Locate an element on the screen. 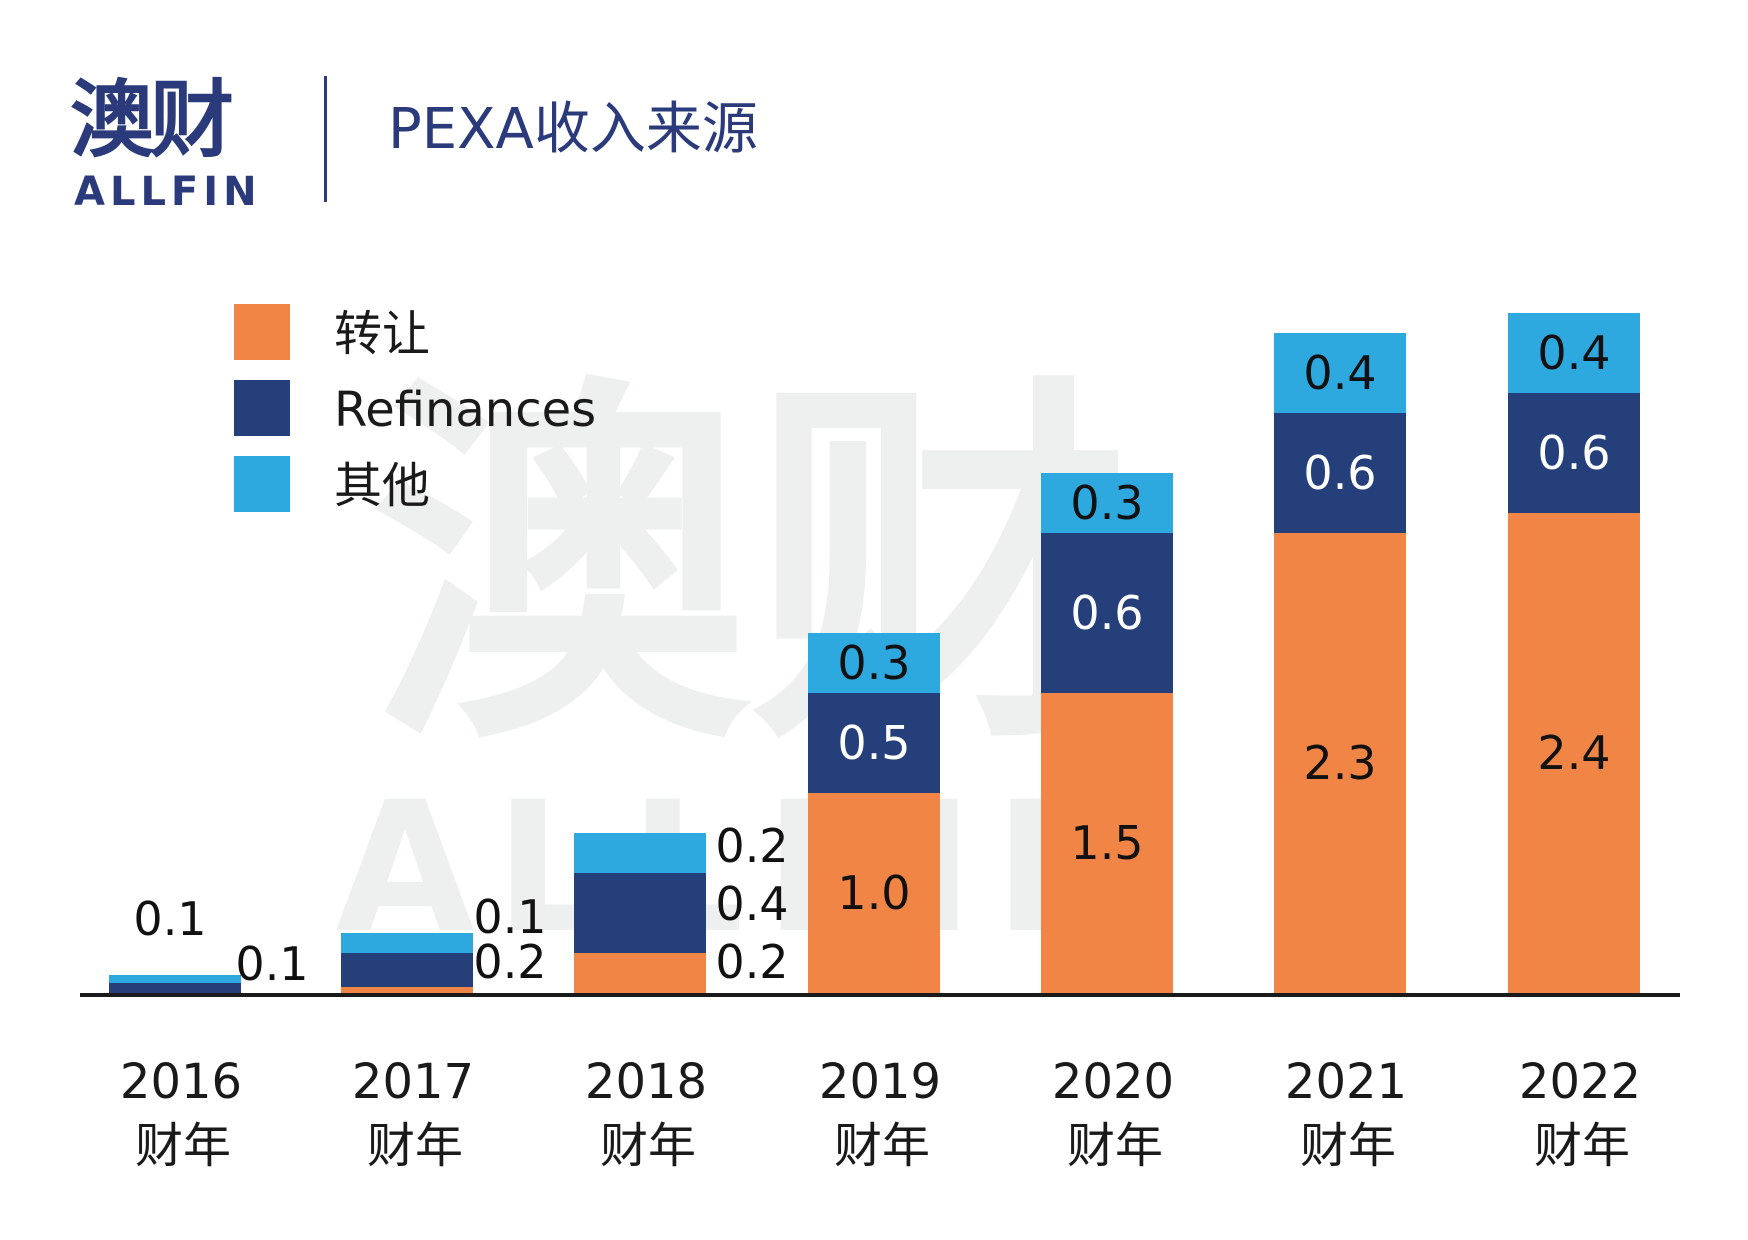  bar-转让-2017 is located at coordinates (407, 990).